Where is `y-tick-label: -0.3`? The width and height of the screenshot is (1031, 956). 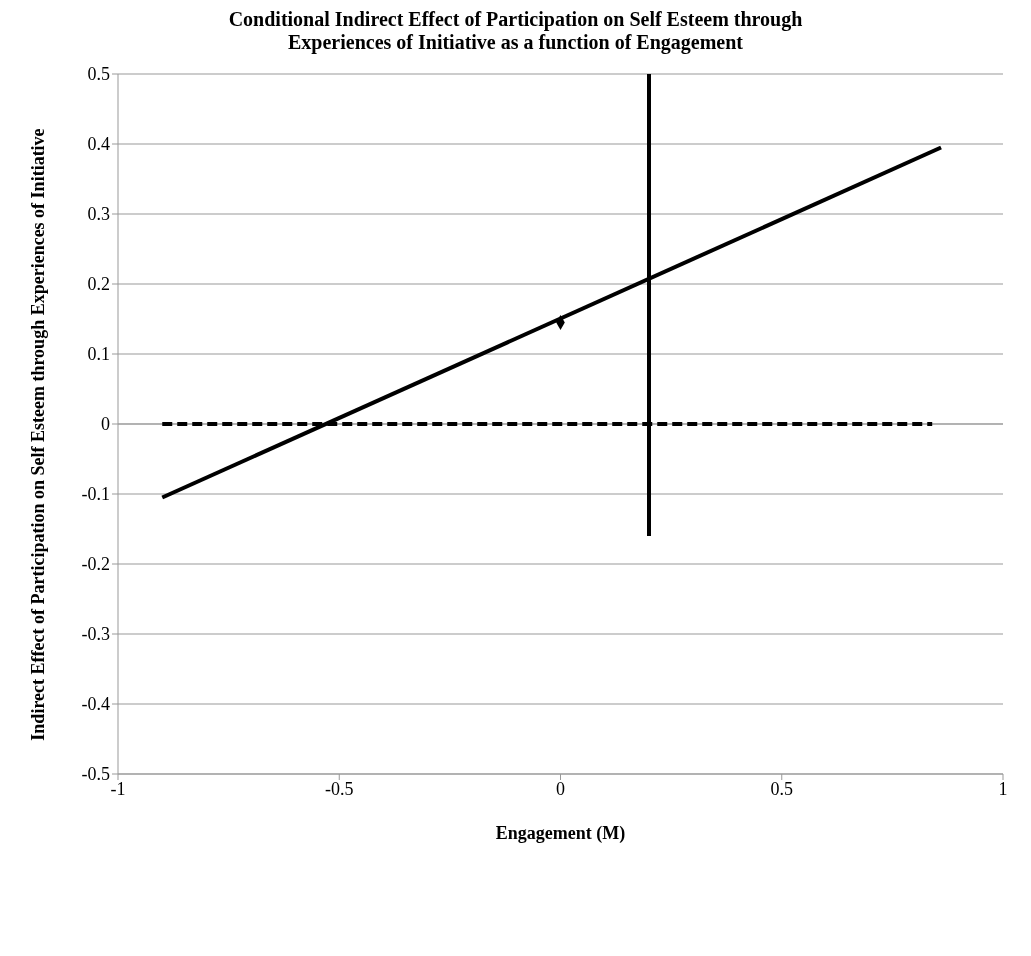 y-tick-label: -0.3 is located at coordinates (95, 634).